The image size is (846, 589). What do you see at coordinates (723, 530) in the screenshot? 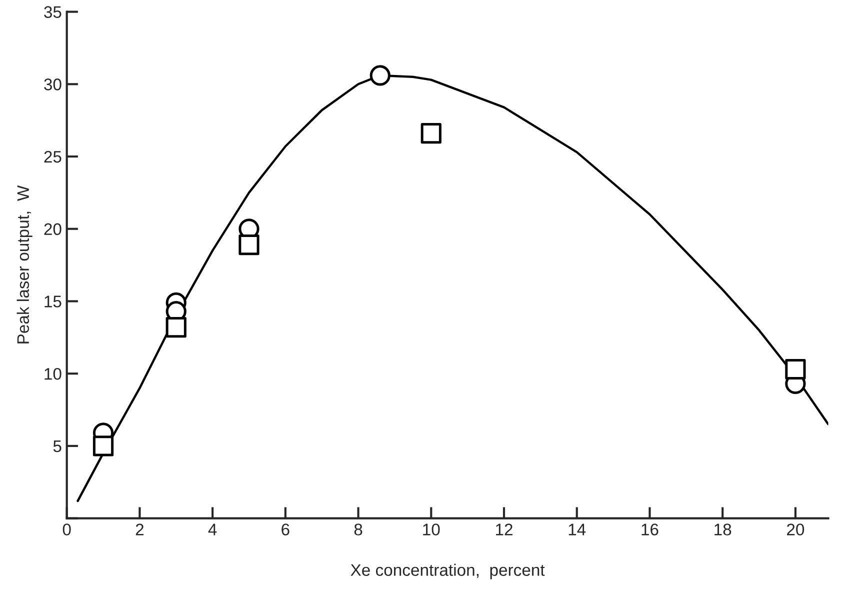
I see `x-tick-label: 18` at bounding box center [723, 530].